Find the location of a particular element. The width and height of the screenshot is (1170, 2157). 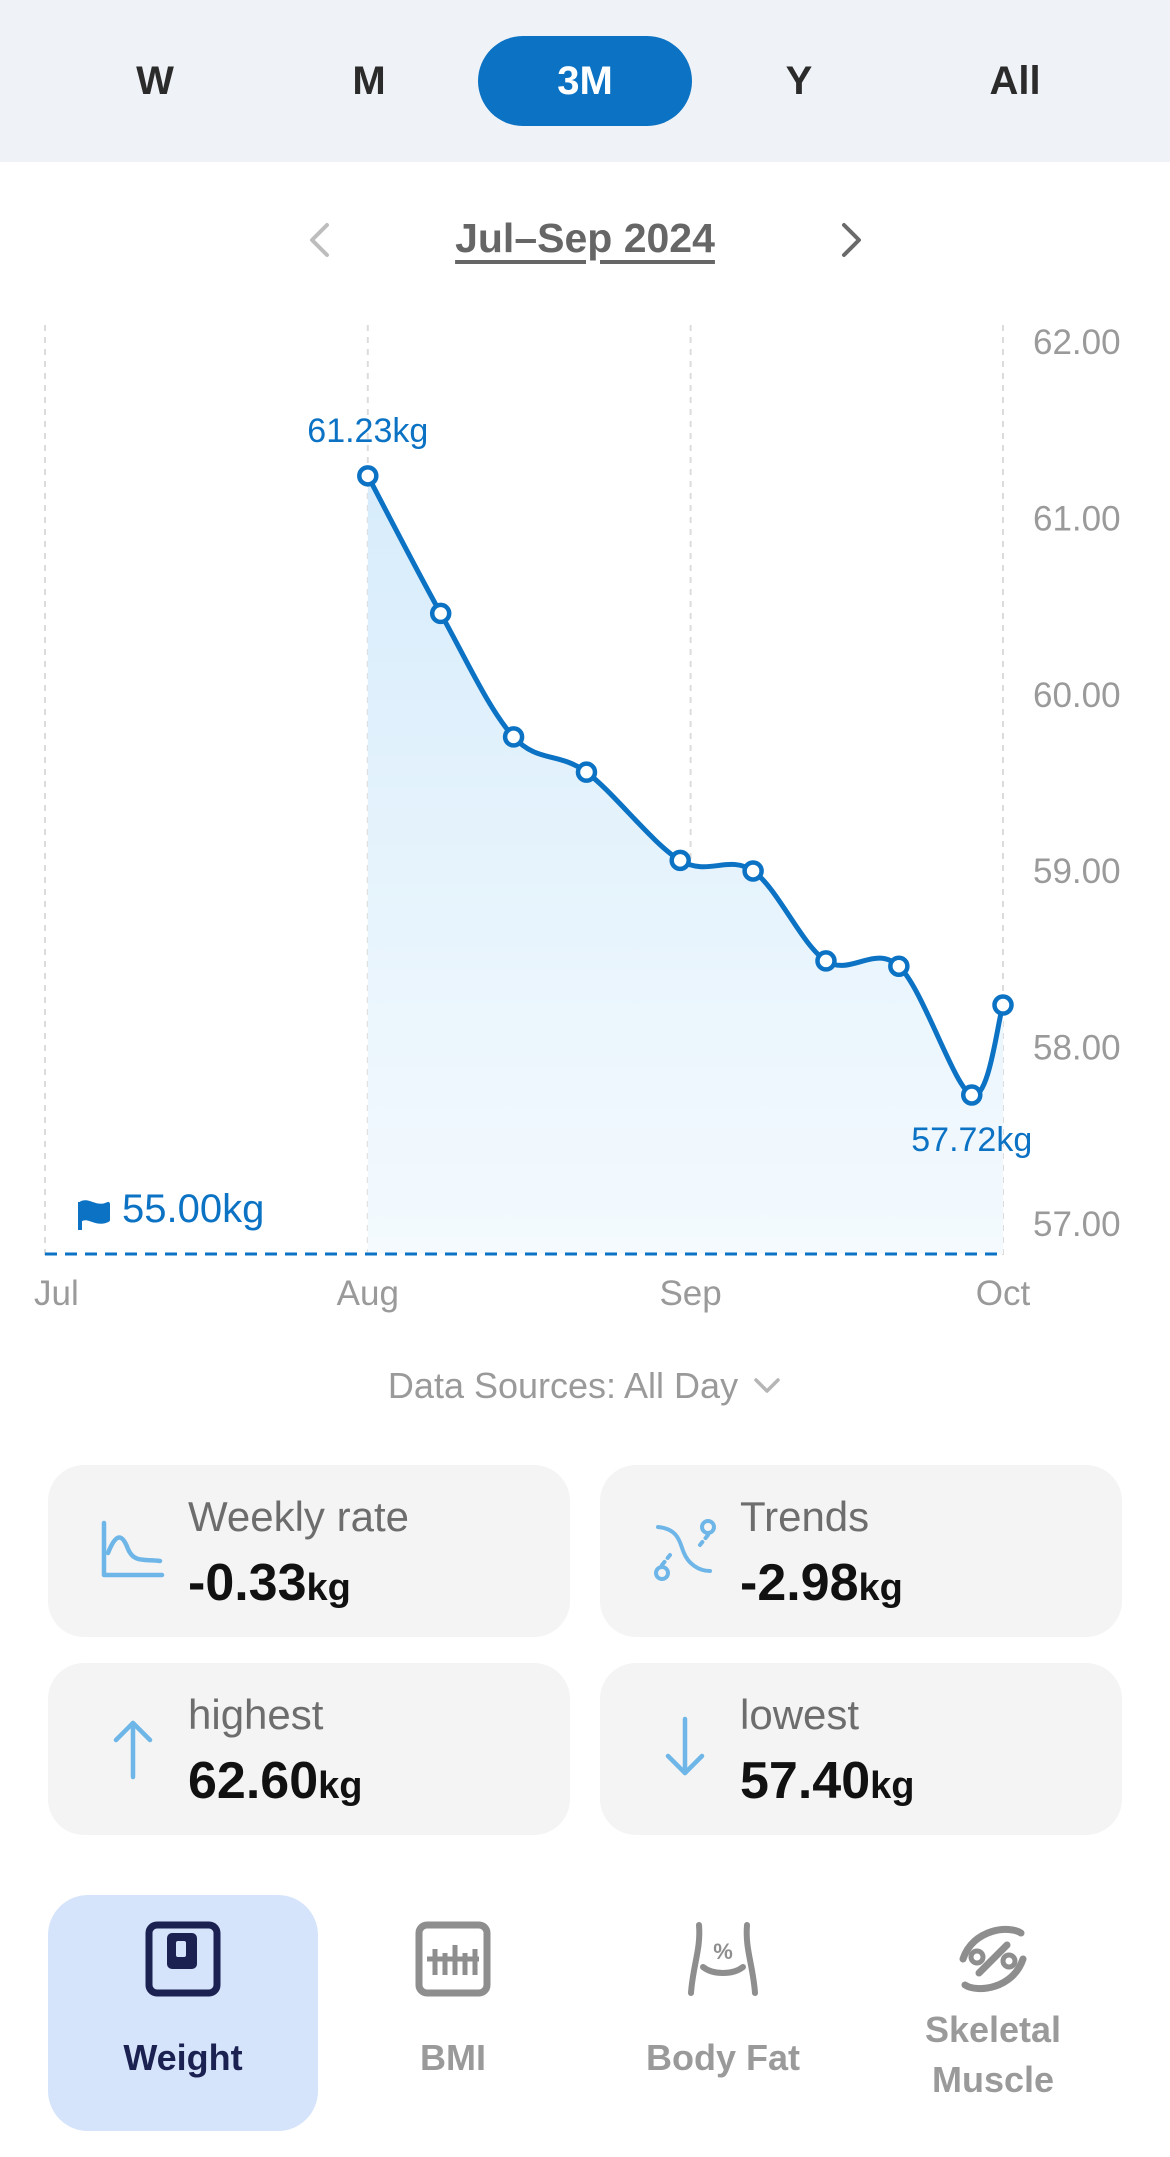

tab-all: All is located at coordinates (1015, 80).